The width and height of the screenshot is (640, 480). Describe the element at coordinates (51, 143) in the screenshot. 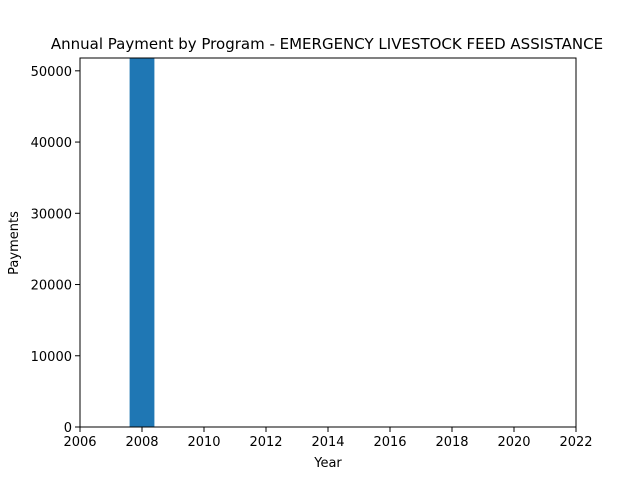

I see `y-tick-label-40000: 40000` at that location.